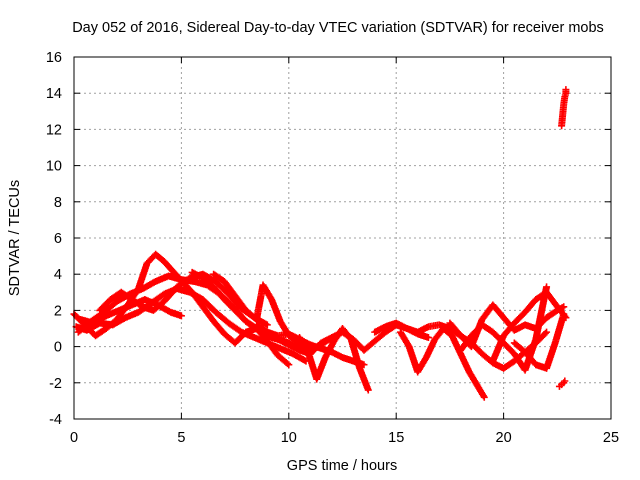  What do you see at coordinates (342, 466) in the screenshot?
I see `x-axis-label: GPS time / hours` at bounding box center [342, 466].